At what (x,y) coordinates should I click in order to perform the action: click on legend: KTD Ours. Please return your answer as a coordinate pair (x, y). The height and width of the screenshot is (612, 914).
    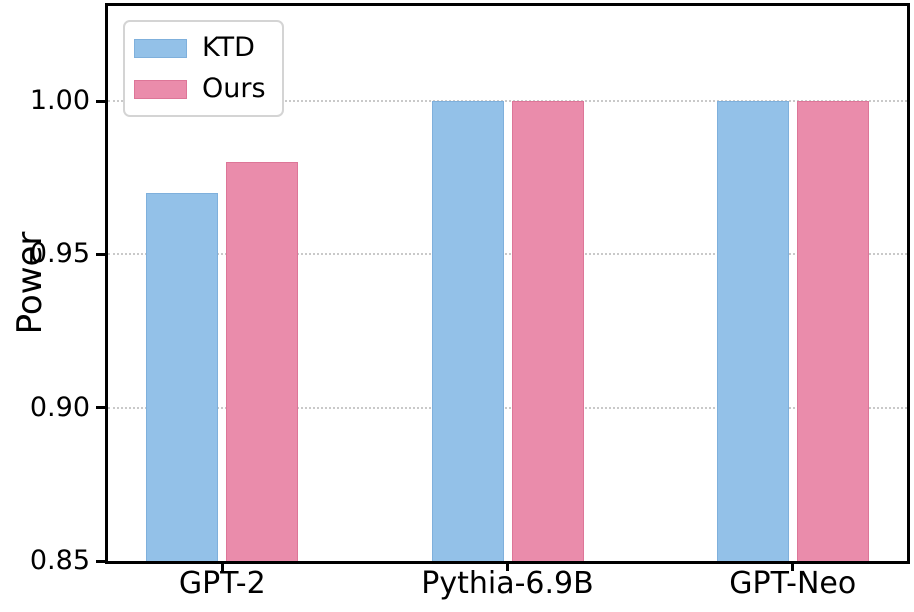
    Looking at the image, I should click on (203, 68).